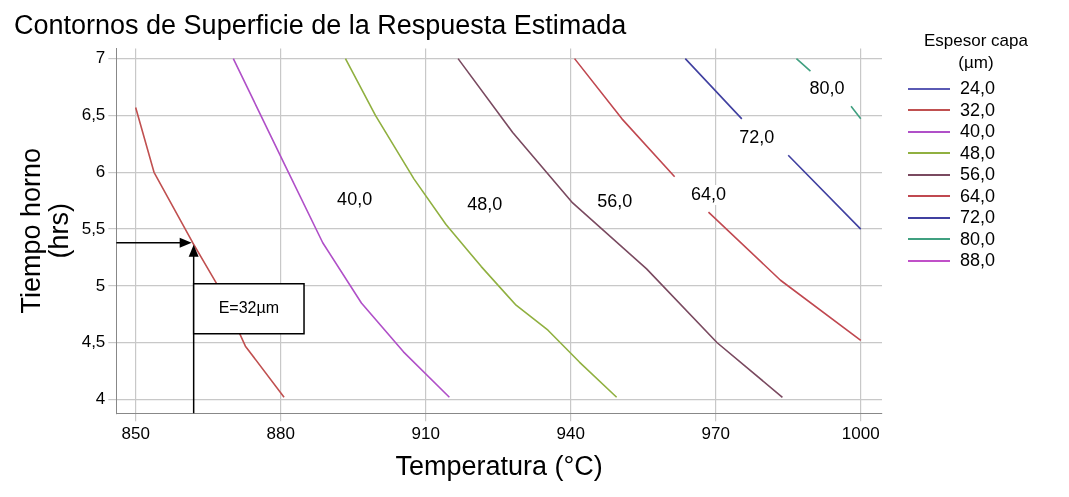 The width and height of the screenshot is (1069, 497). I want to click on x-tick-label: 880, so click(280, 434).